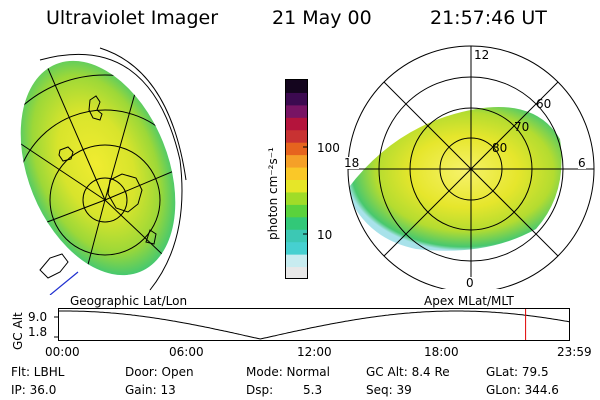 The height and width of the screenshot is (400, 600). Describe the element at coordinates (517, 372) in the screenshot. I see `glat-info: GLat: 79.5` at that location.